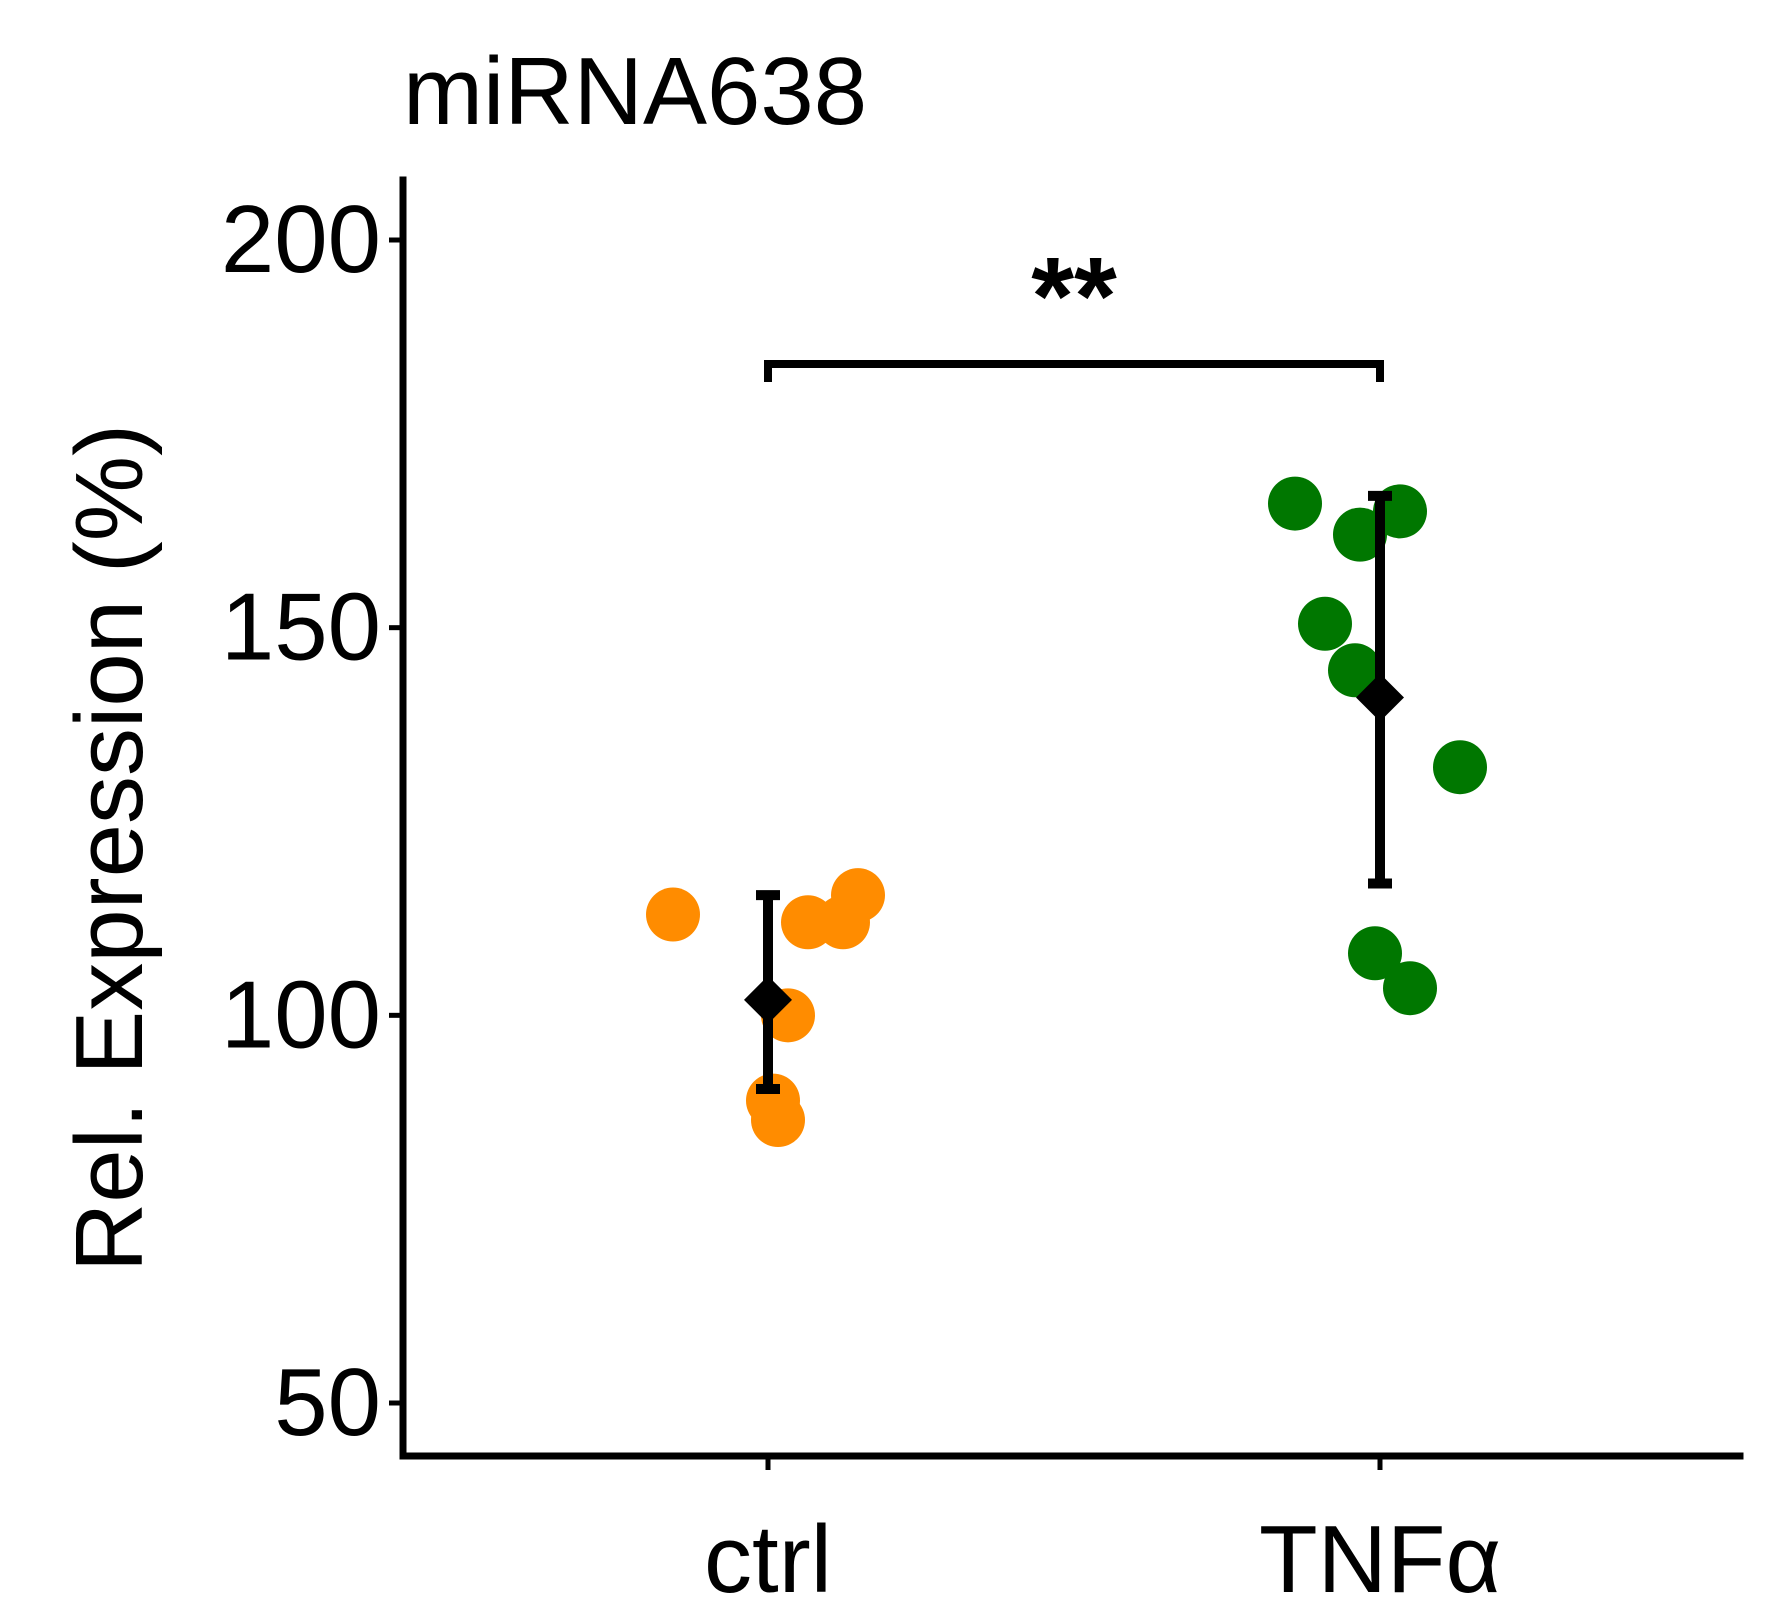 This screenshot has width=1770, height=1612. I want to click on mean-error-bars, so click(1074, 792).